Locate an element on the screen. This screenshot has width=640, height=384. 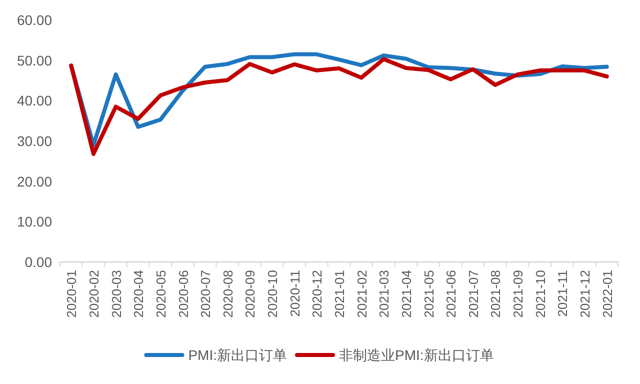
x-tick-label: 2020-09 is located at coordinates (250, 294).